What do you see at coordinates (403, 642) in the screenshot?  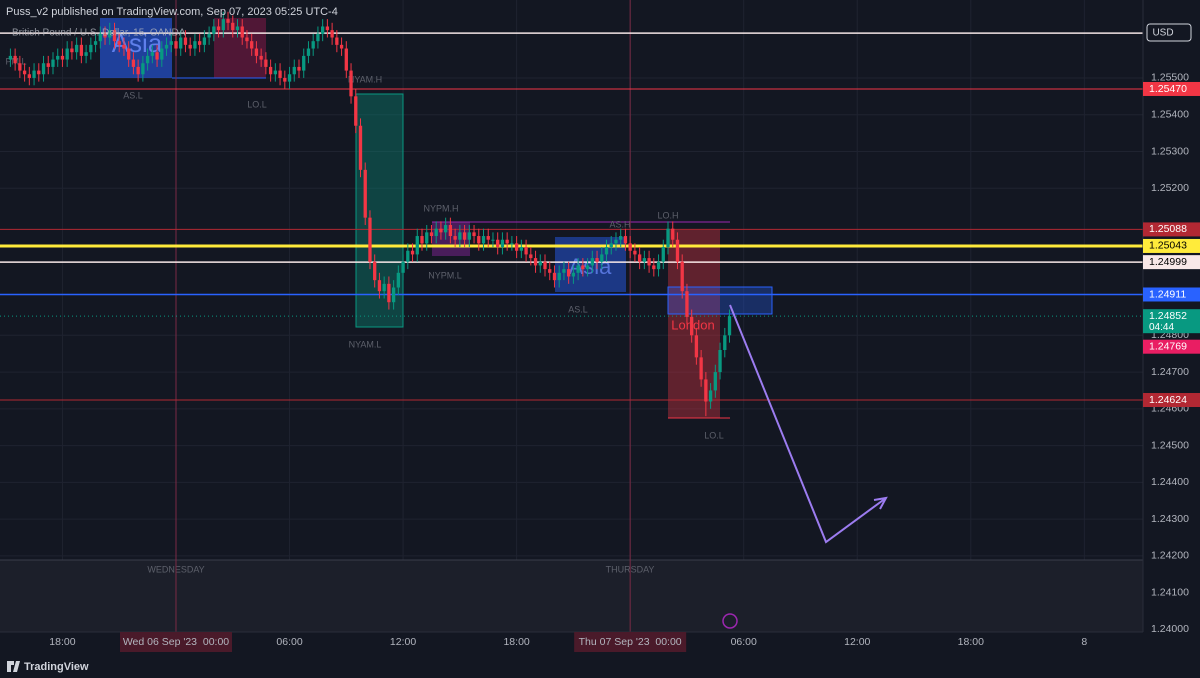 I see `x-tick-label: 12:00` at bounding box center [403, 642].